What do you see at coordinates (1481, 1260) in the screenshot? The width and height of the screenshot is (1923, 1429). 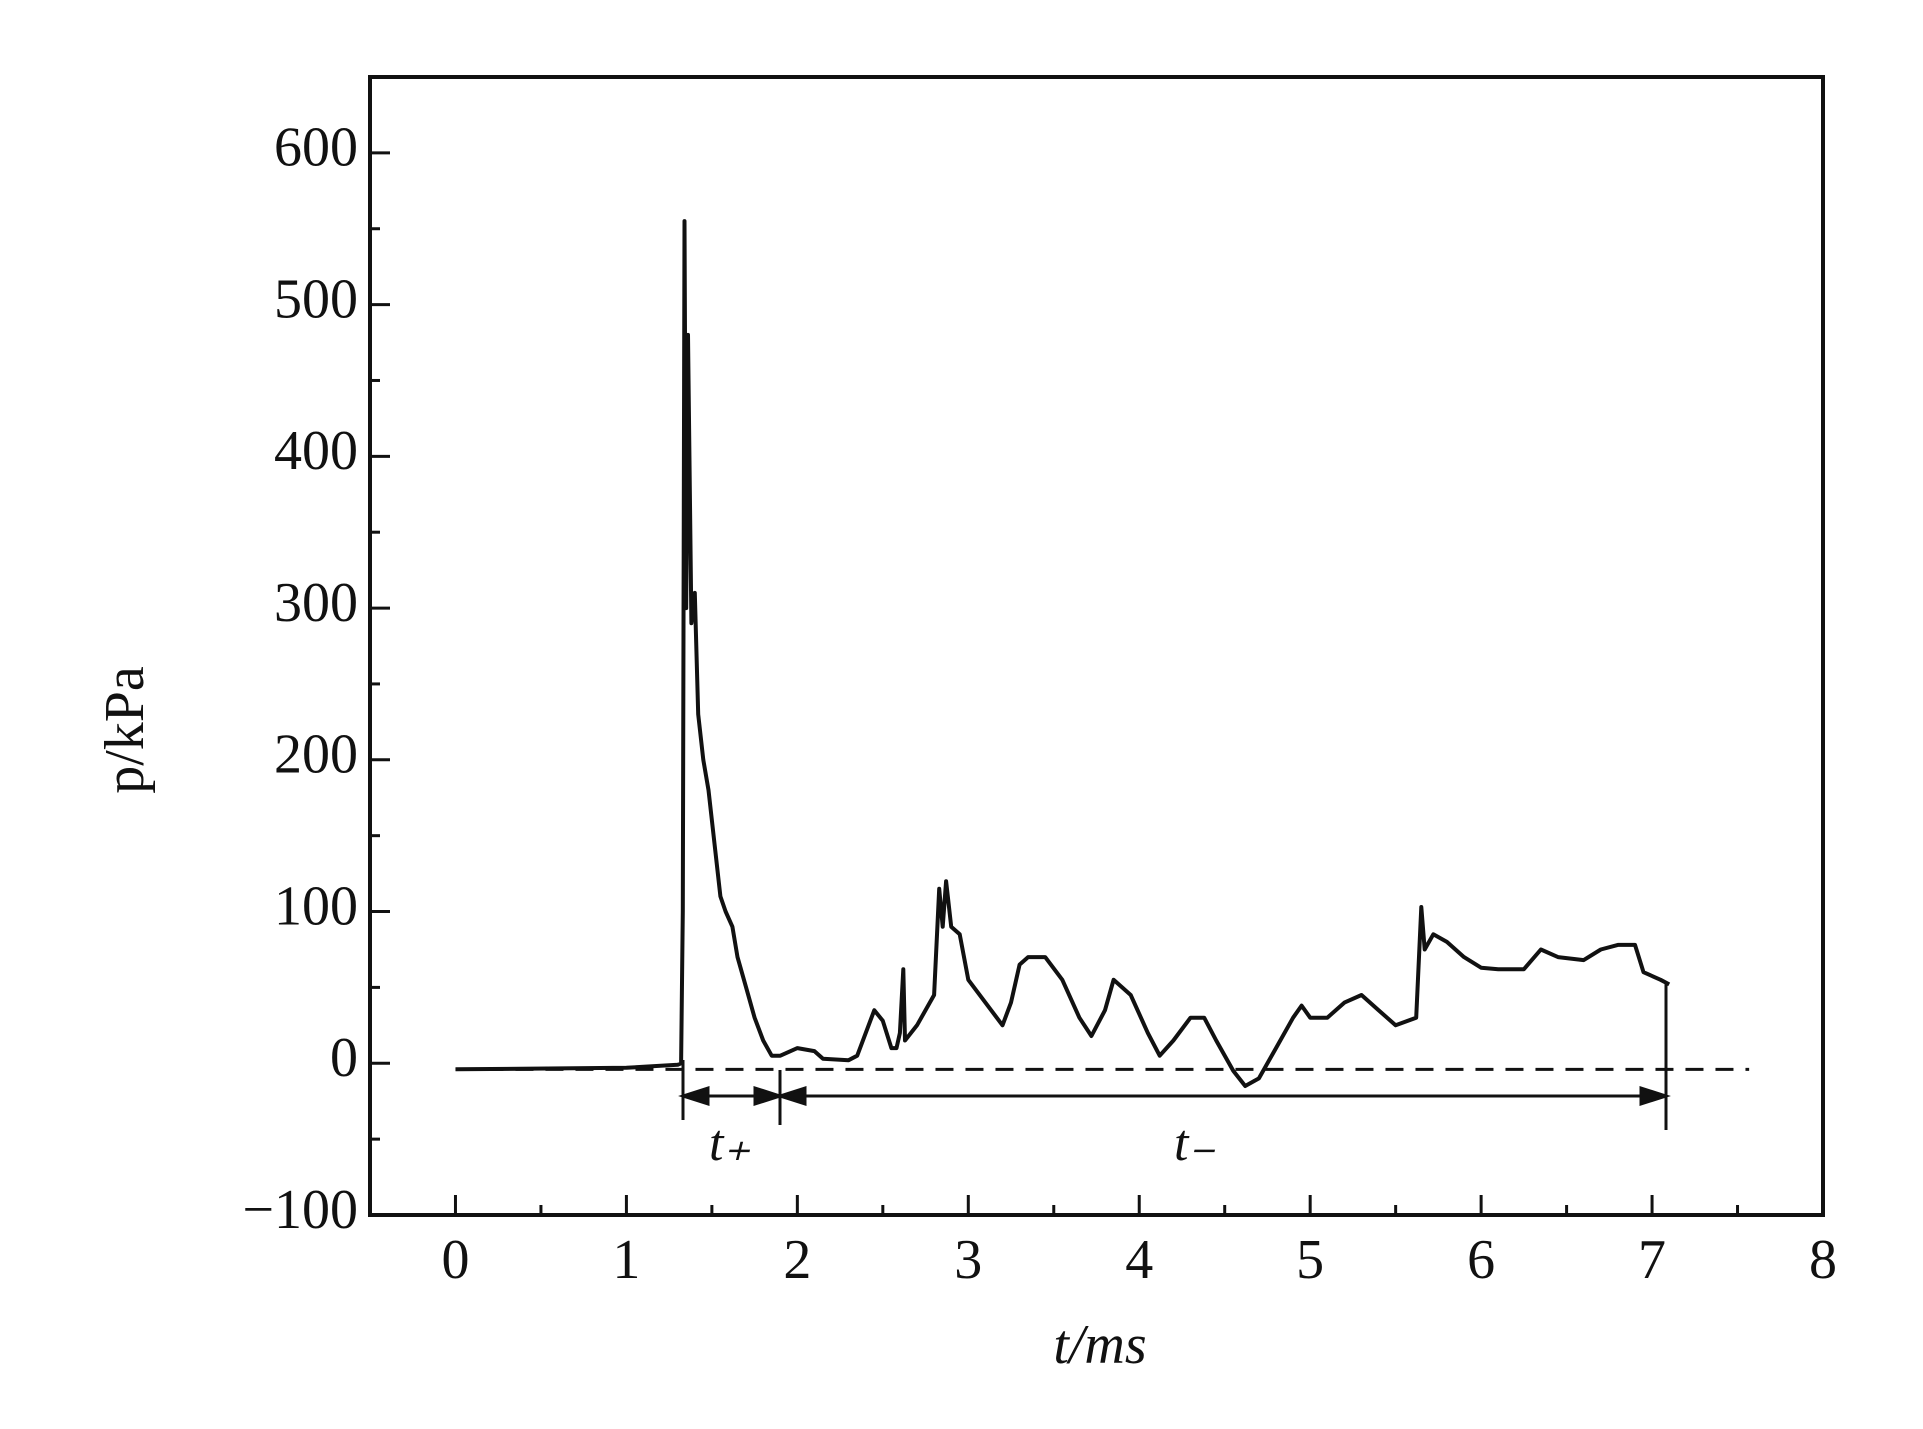 I see `x-tick-label: 6` at bounding box center [1481, 1260].